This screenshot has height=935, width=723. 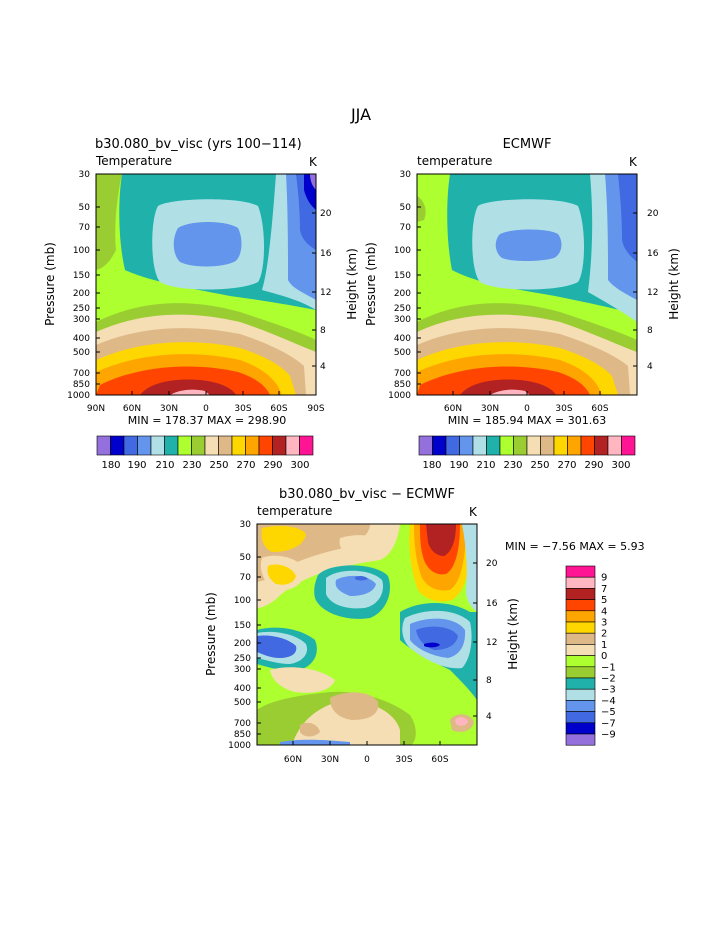 What do you see at coordinates (272, 465) in the screenshot?
I see `cbar-label-290: 290` at bounding box center [272, 465].